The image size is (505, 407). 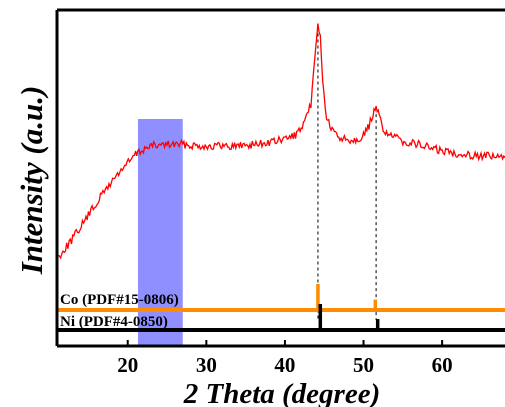 What do you see at coordinates (442, 365) in the screenshot?
I see `x-tick-label-60: 60` at bounding box center [442, 365].